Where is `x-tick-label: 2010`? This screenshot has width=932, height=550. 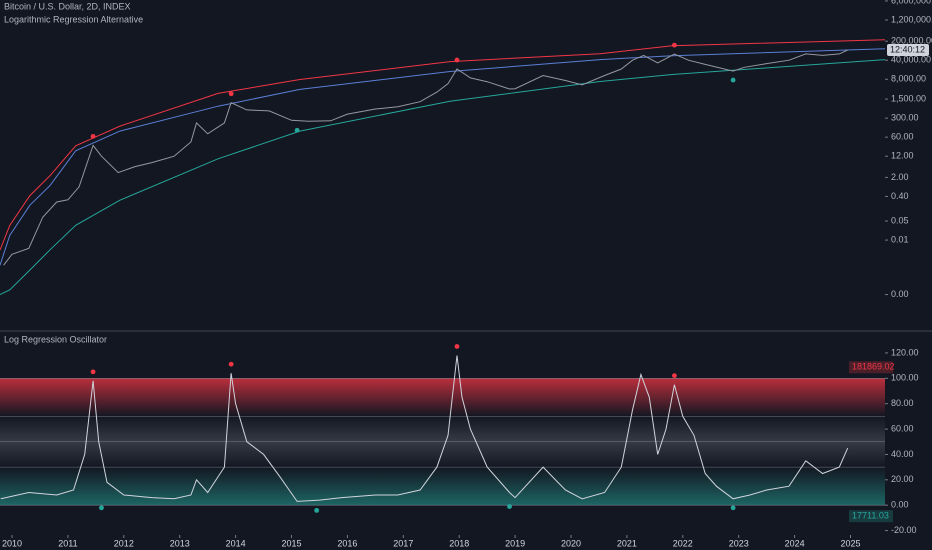
x-tick-label: 2010 is located at coordinates (12, 543).